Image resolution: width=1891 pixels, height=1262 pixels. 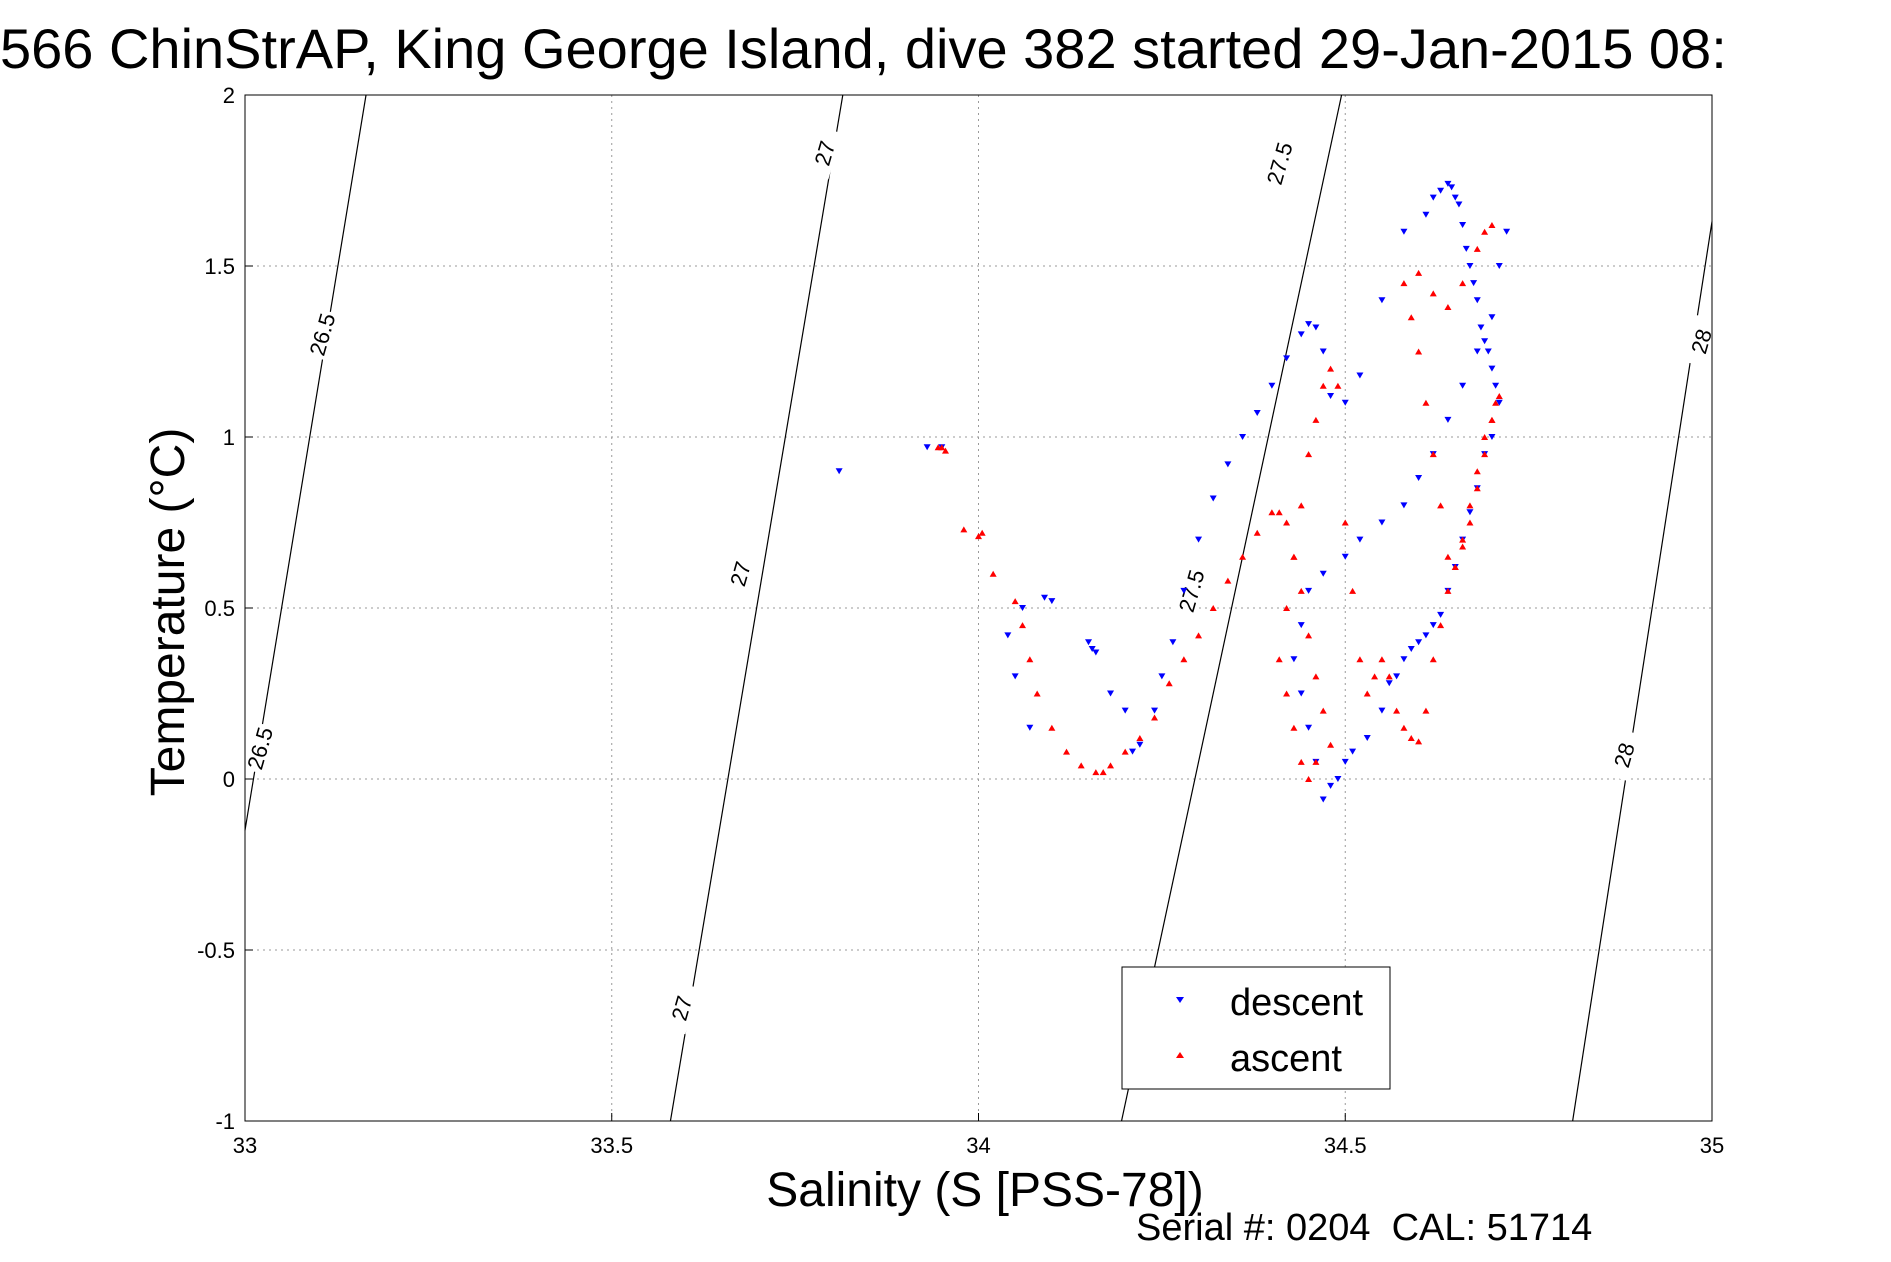 What do you see at coordinates (216, 950) in the screenshot?
I see `y-tick-label: -0.5` at bounding box center [216, 950].